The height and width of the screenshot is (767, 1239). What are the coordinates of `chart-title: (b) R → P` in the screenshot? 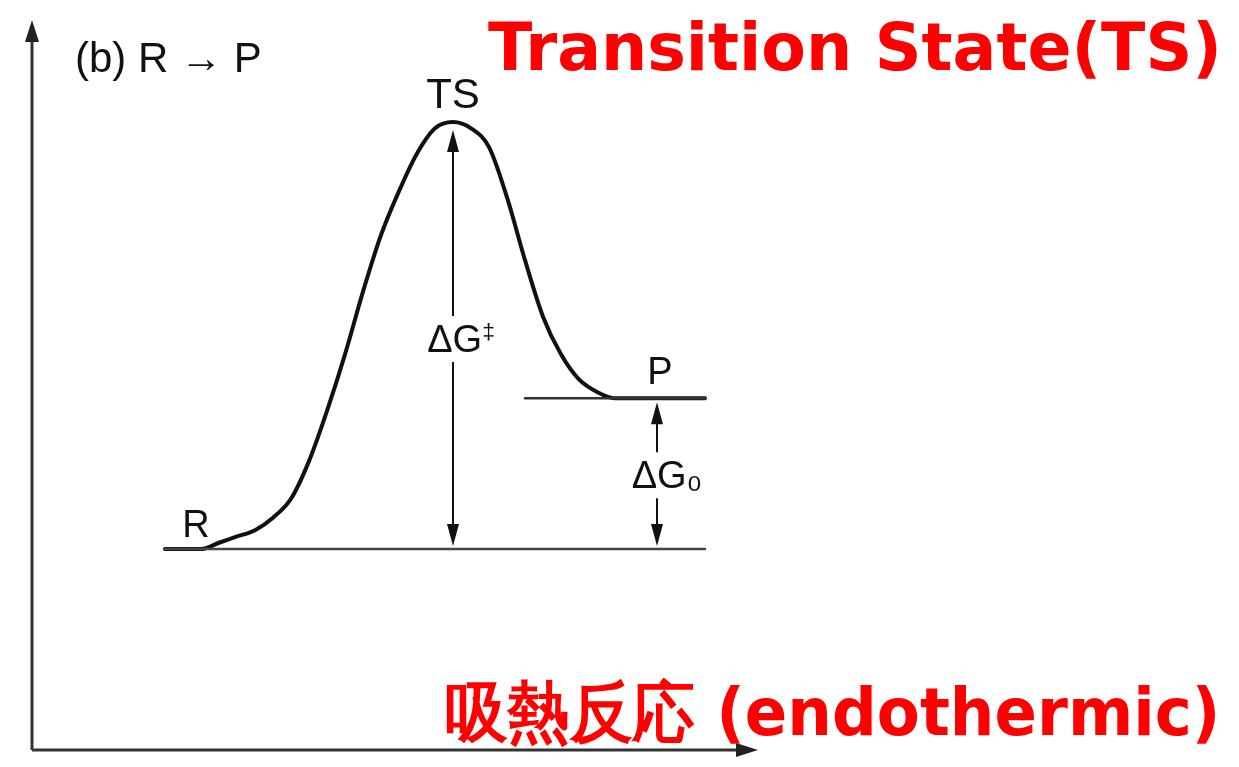 It's located at (168, 57).